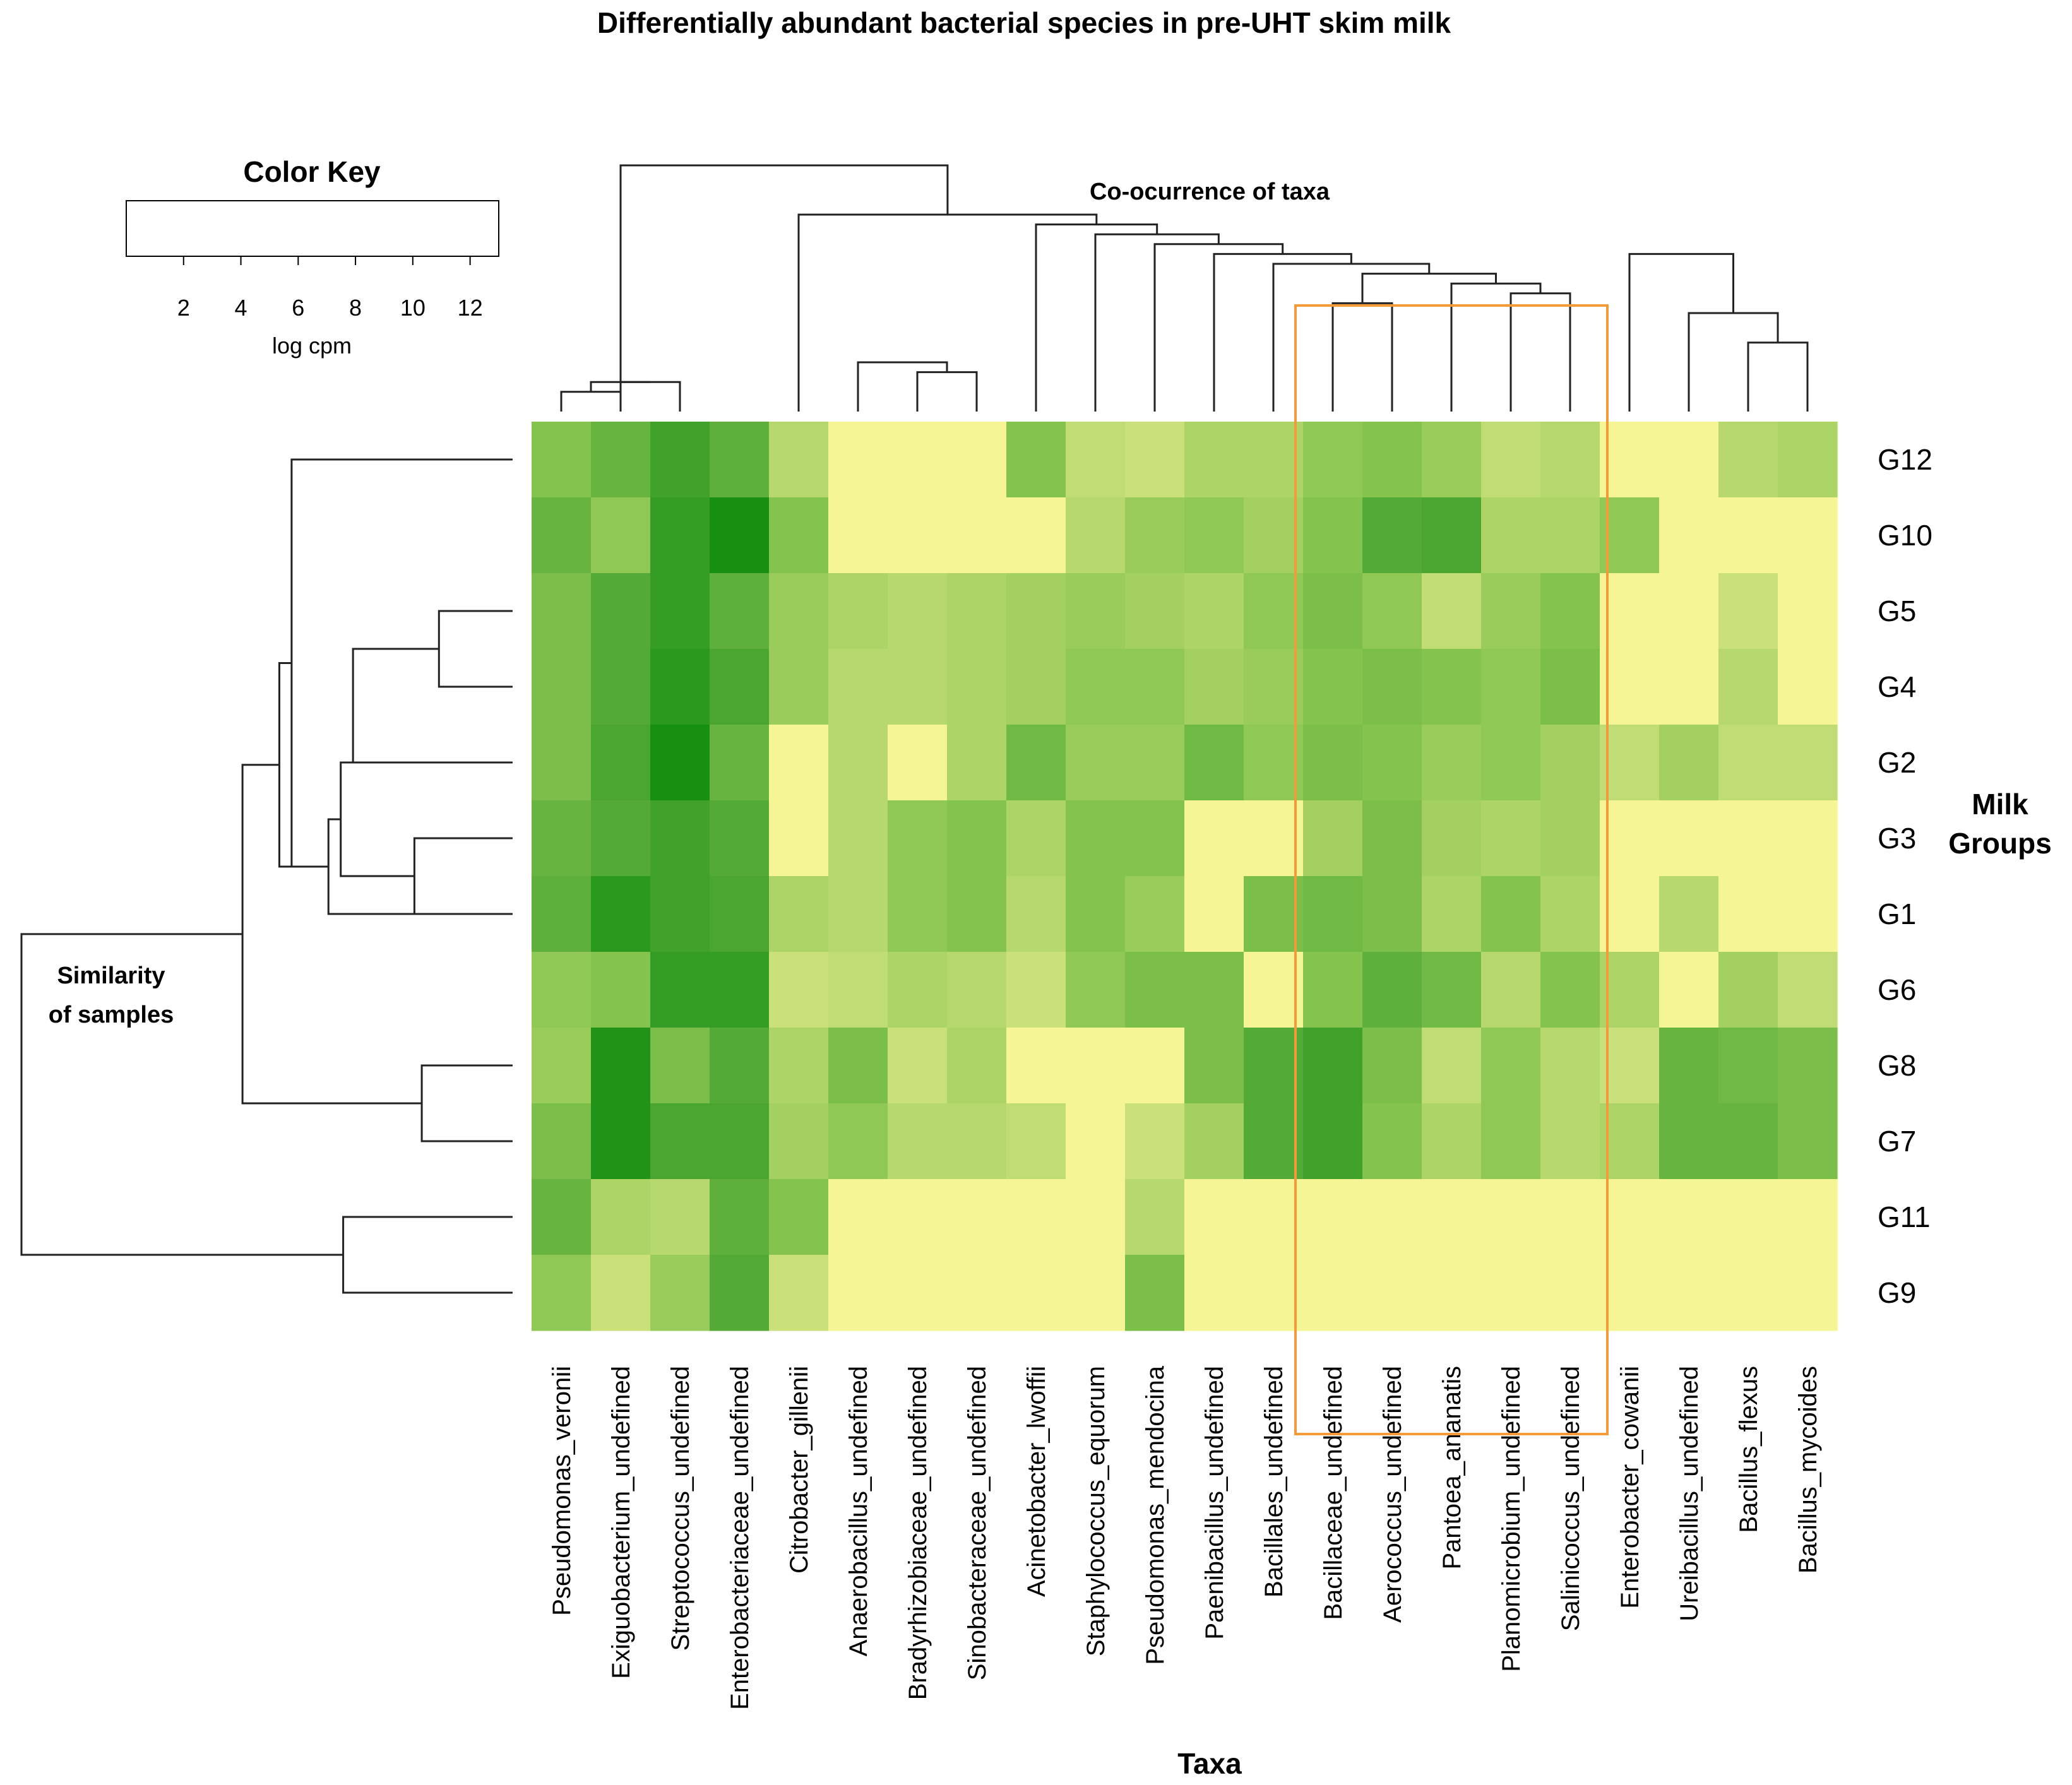 The height and width of the screenshot is (1785, 2072). What do you see at coordinates (1905, 876) in the screenshot?
I see `group-labels: G12 G10 G5 G4 G2 G3 G1 G6 G8 G7 G11 G9` at bounding box center [1905, 876].